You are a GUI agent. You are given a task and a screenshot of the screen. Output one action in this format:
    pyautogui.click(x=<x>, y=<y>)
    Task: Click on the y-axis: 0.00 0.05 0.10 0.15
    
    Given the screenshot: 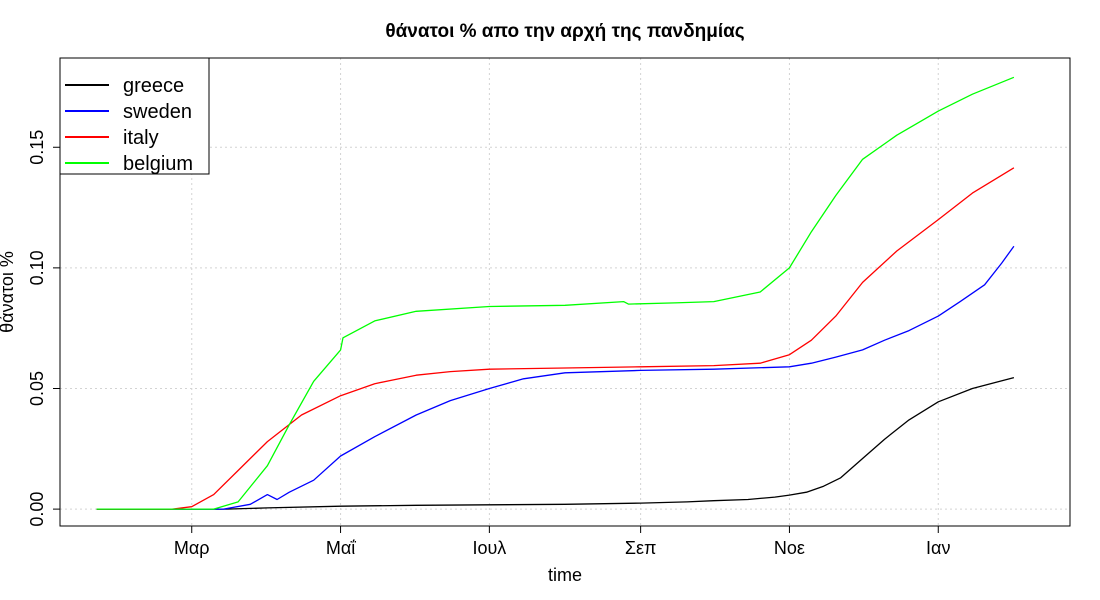 What is the action you would take?
    pyautogui.click(x=43, y=328)
    